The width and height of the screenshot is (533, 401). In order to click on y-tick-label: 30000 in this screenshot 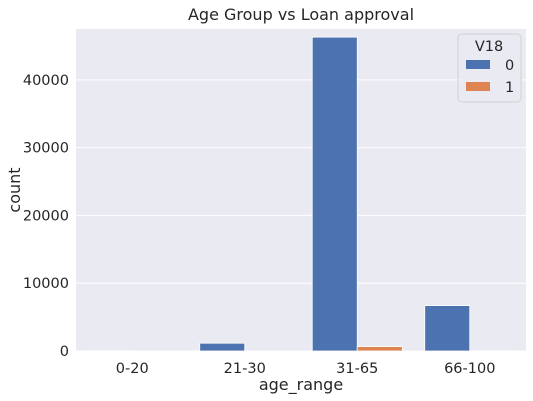, I will do `click(46, 149)`.